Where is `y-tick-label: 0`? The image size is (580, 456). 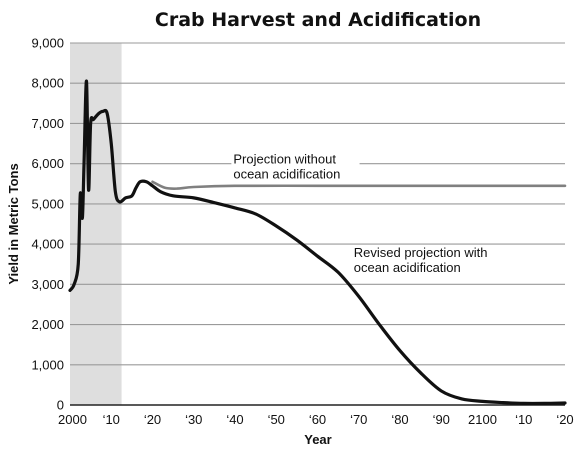 y-tick-label: 0 is located at coordinates (60, 405).